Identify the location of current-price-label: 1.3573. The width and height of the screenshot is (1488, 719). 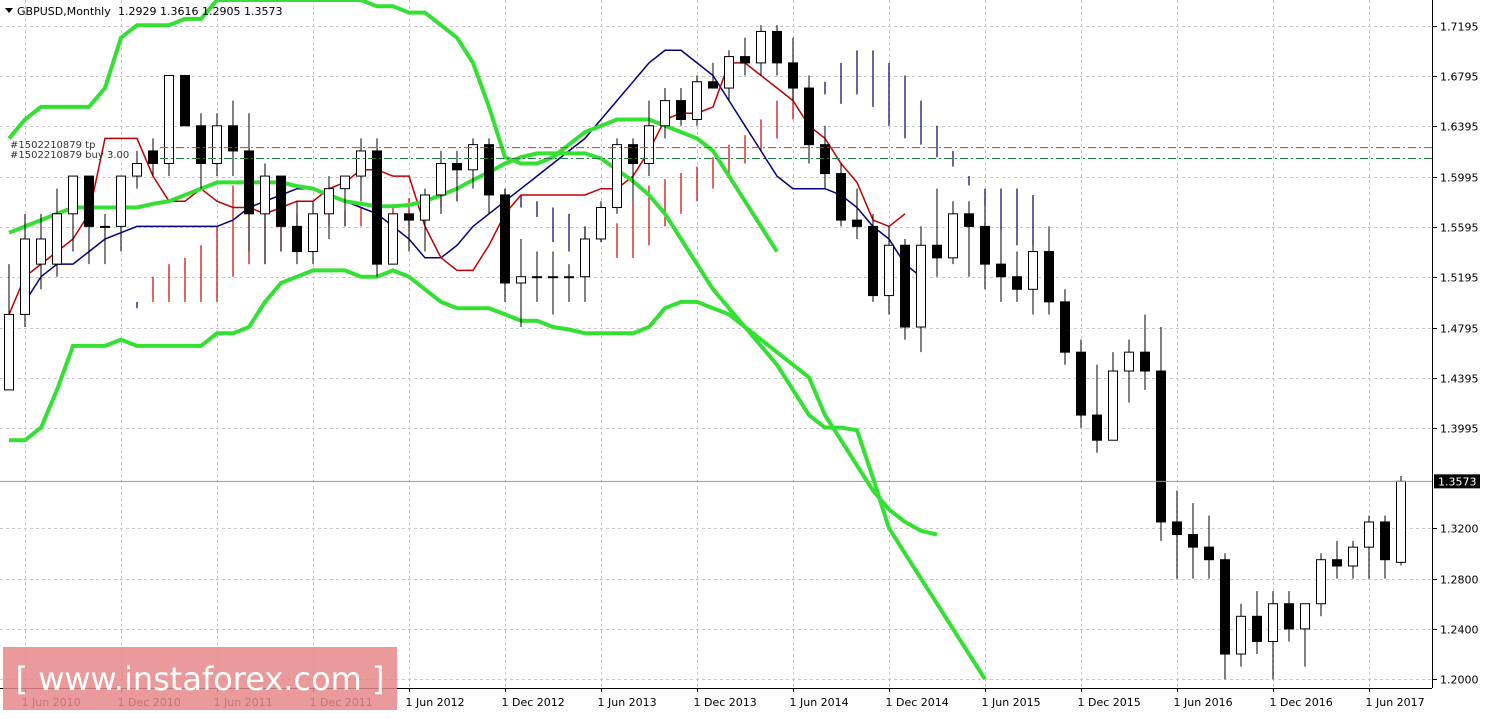
(1457, 481).